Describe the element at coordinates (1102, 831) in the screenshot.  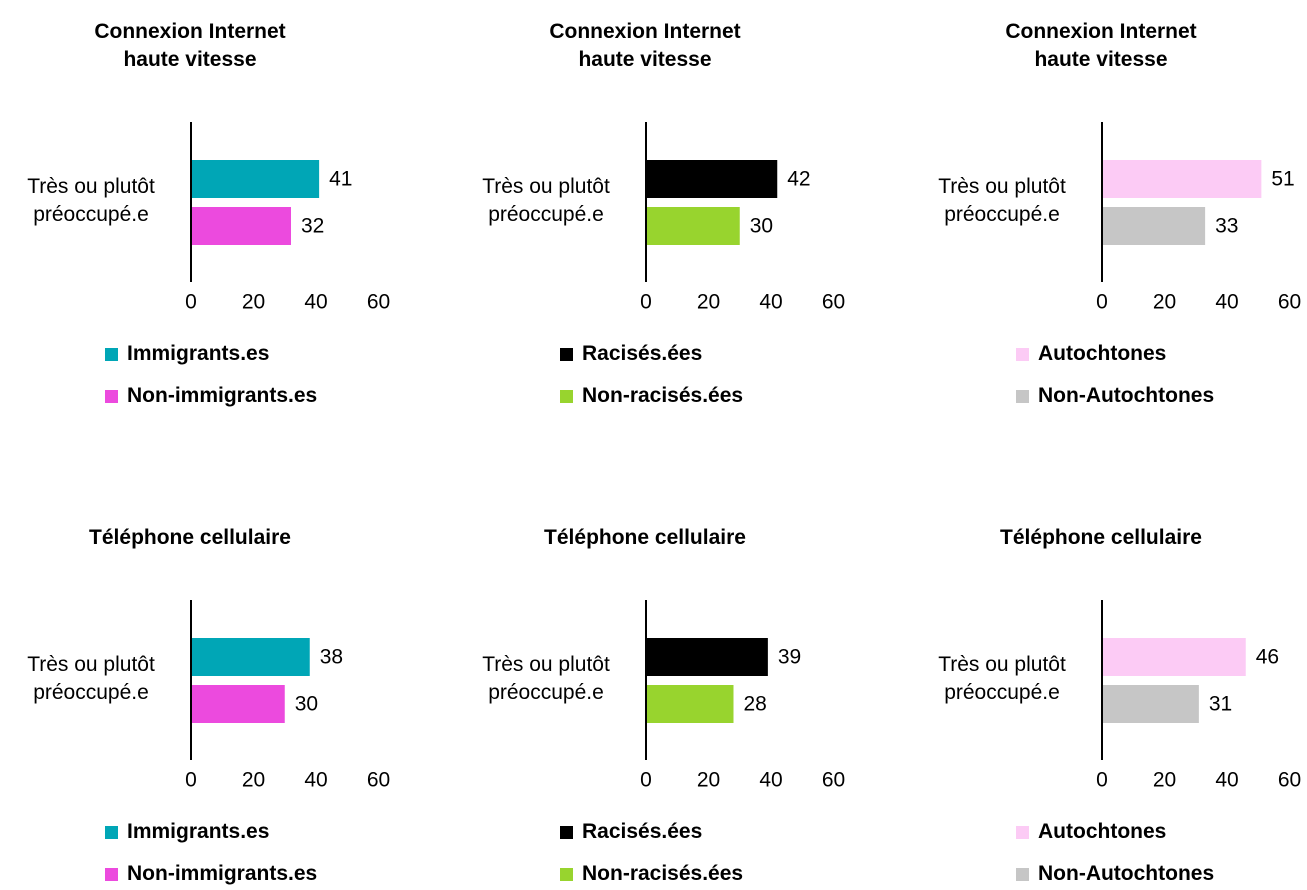
I see `legend-label: Autochtones` at that location.